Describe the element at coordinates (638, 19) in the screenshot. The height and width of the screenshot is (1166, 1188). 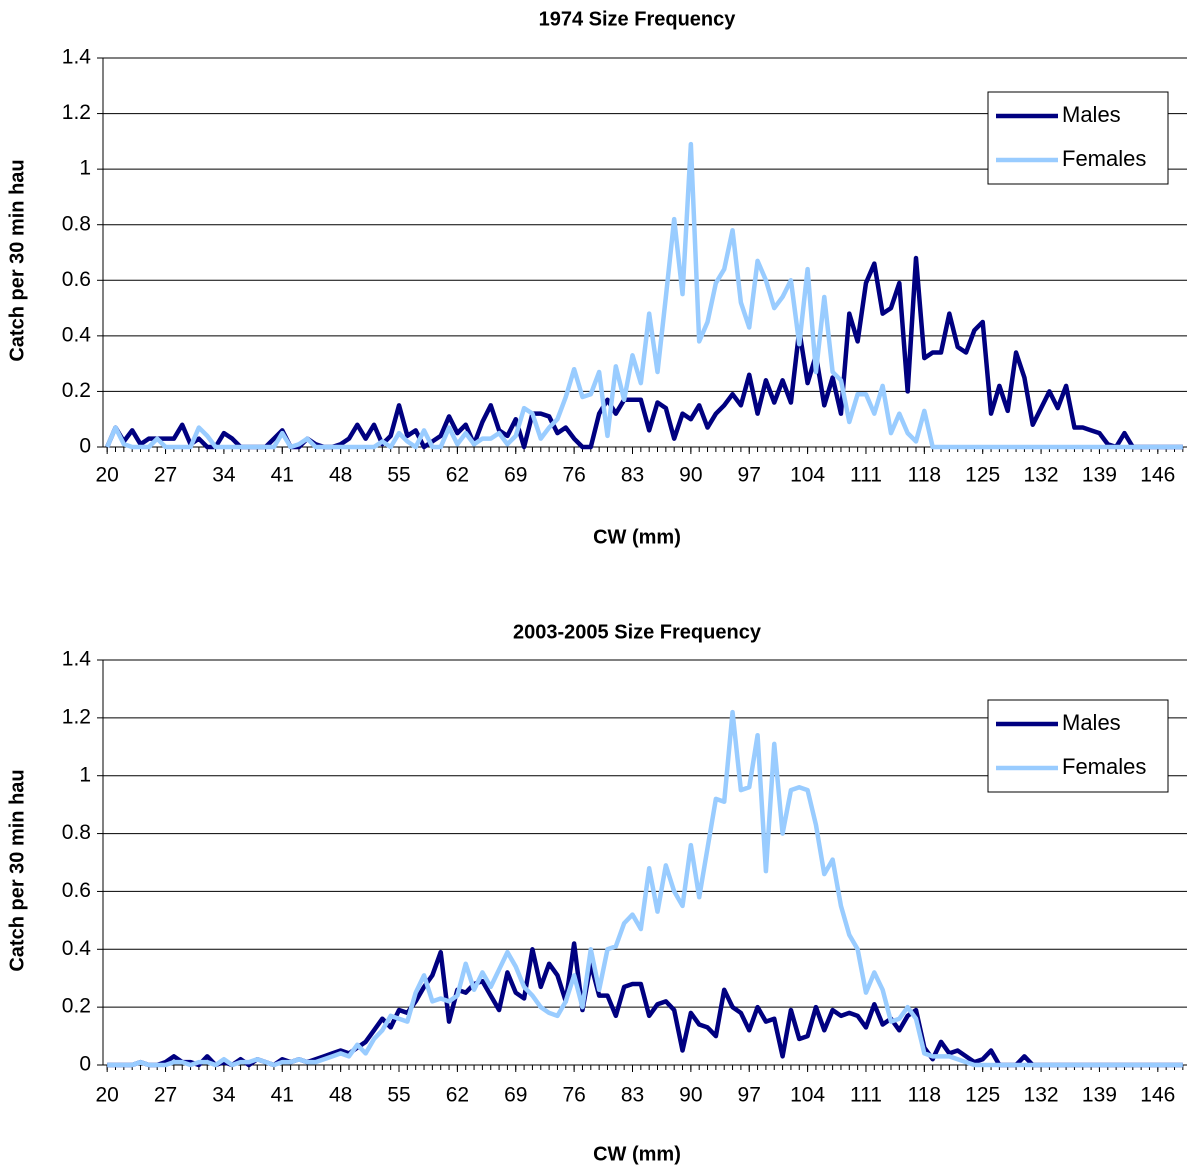
I see `chart-title: 1974 Size Frequency` at that location.